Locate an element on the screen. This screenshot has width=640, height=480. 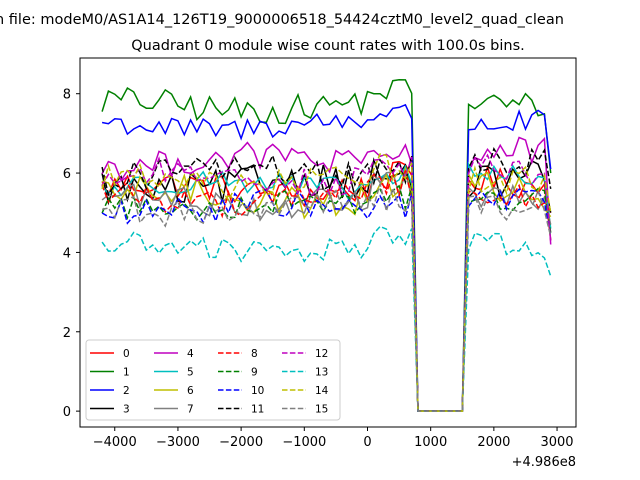
legend-label-8: 8 is located at coordinates (254, 354).